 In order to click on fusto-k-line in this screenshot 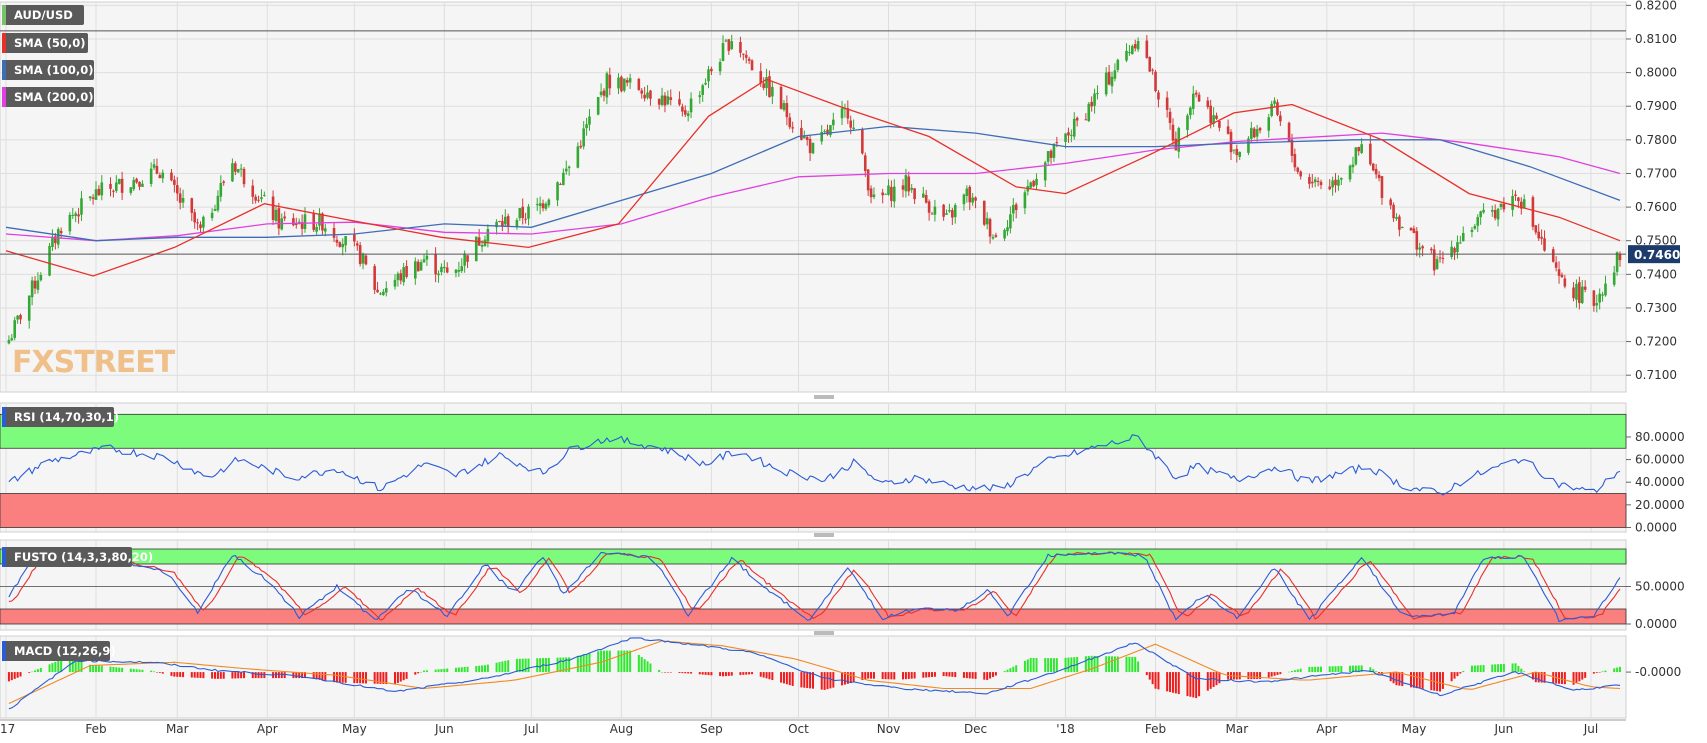, I will do `click(814, 587)`.